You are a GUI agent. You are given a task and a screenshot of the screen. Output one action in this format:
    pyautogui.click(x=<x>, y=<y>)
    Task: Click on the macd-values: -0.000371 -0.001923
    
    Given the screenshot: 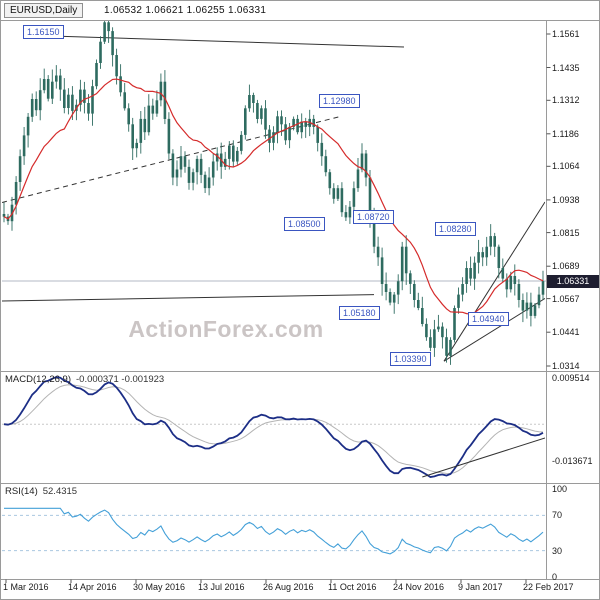 What is the action you would take?
    pyautogui.click(x=120, y=379)
    